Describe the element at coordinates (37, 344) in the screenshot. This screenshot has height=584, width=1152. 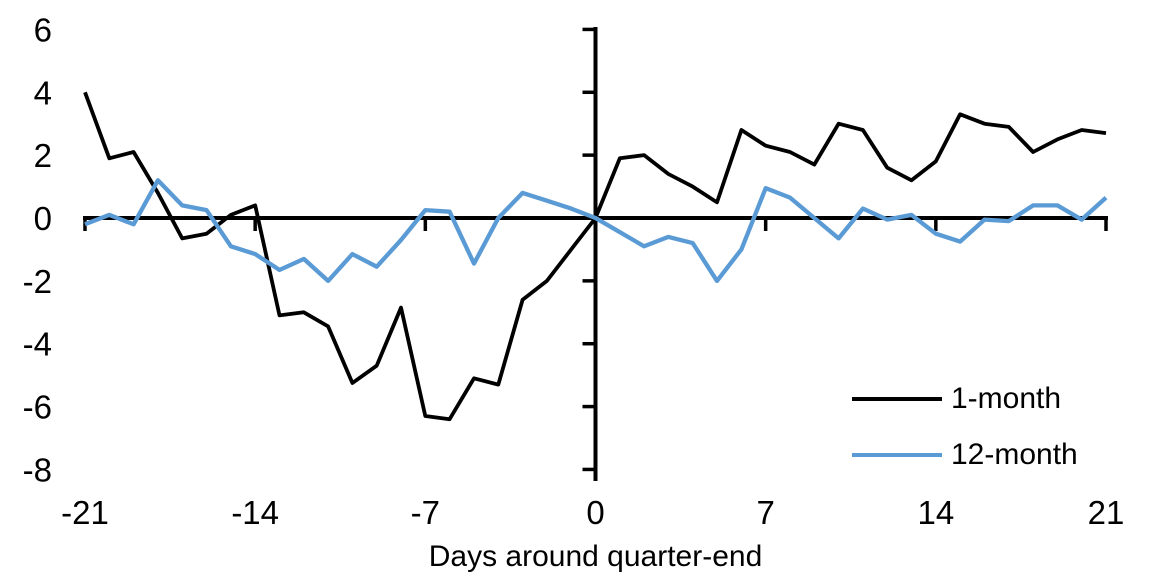
I see `y-tick-label: -4` at that location.